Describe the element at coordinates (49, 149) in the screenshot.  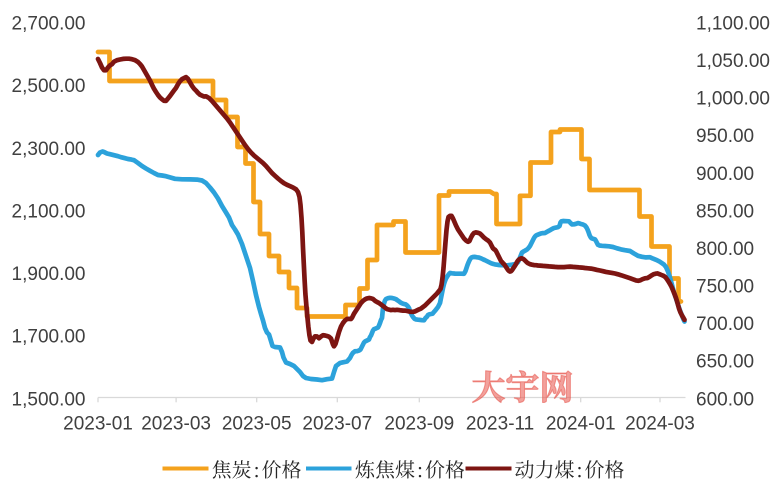
I see `svg-text: 2,300.00` at that location.